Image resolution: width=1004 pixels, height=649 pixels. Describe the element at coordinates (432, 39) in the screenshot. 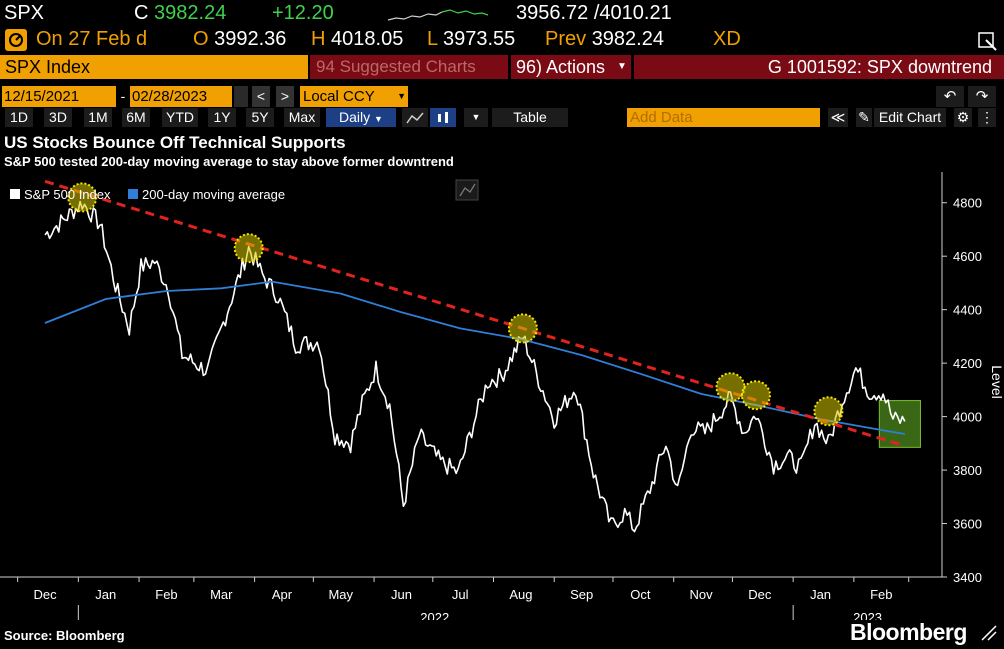

I see `low-prefix: L` at that location.